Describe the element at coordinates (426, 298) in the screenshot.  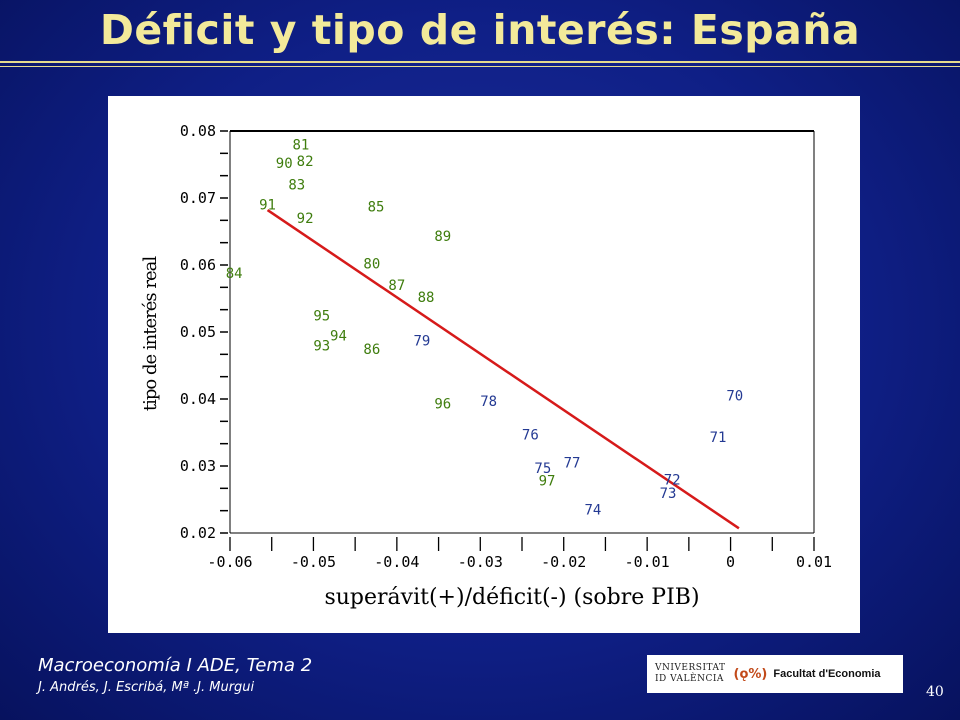
I see `scatter-point-88: 88` at that location.